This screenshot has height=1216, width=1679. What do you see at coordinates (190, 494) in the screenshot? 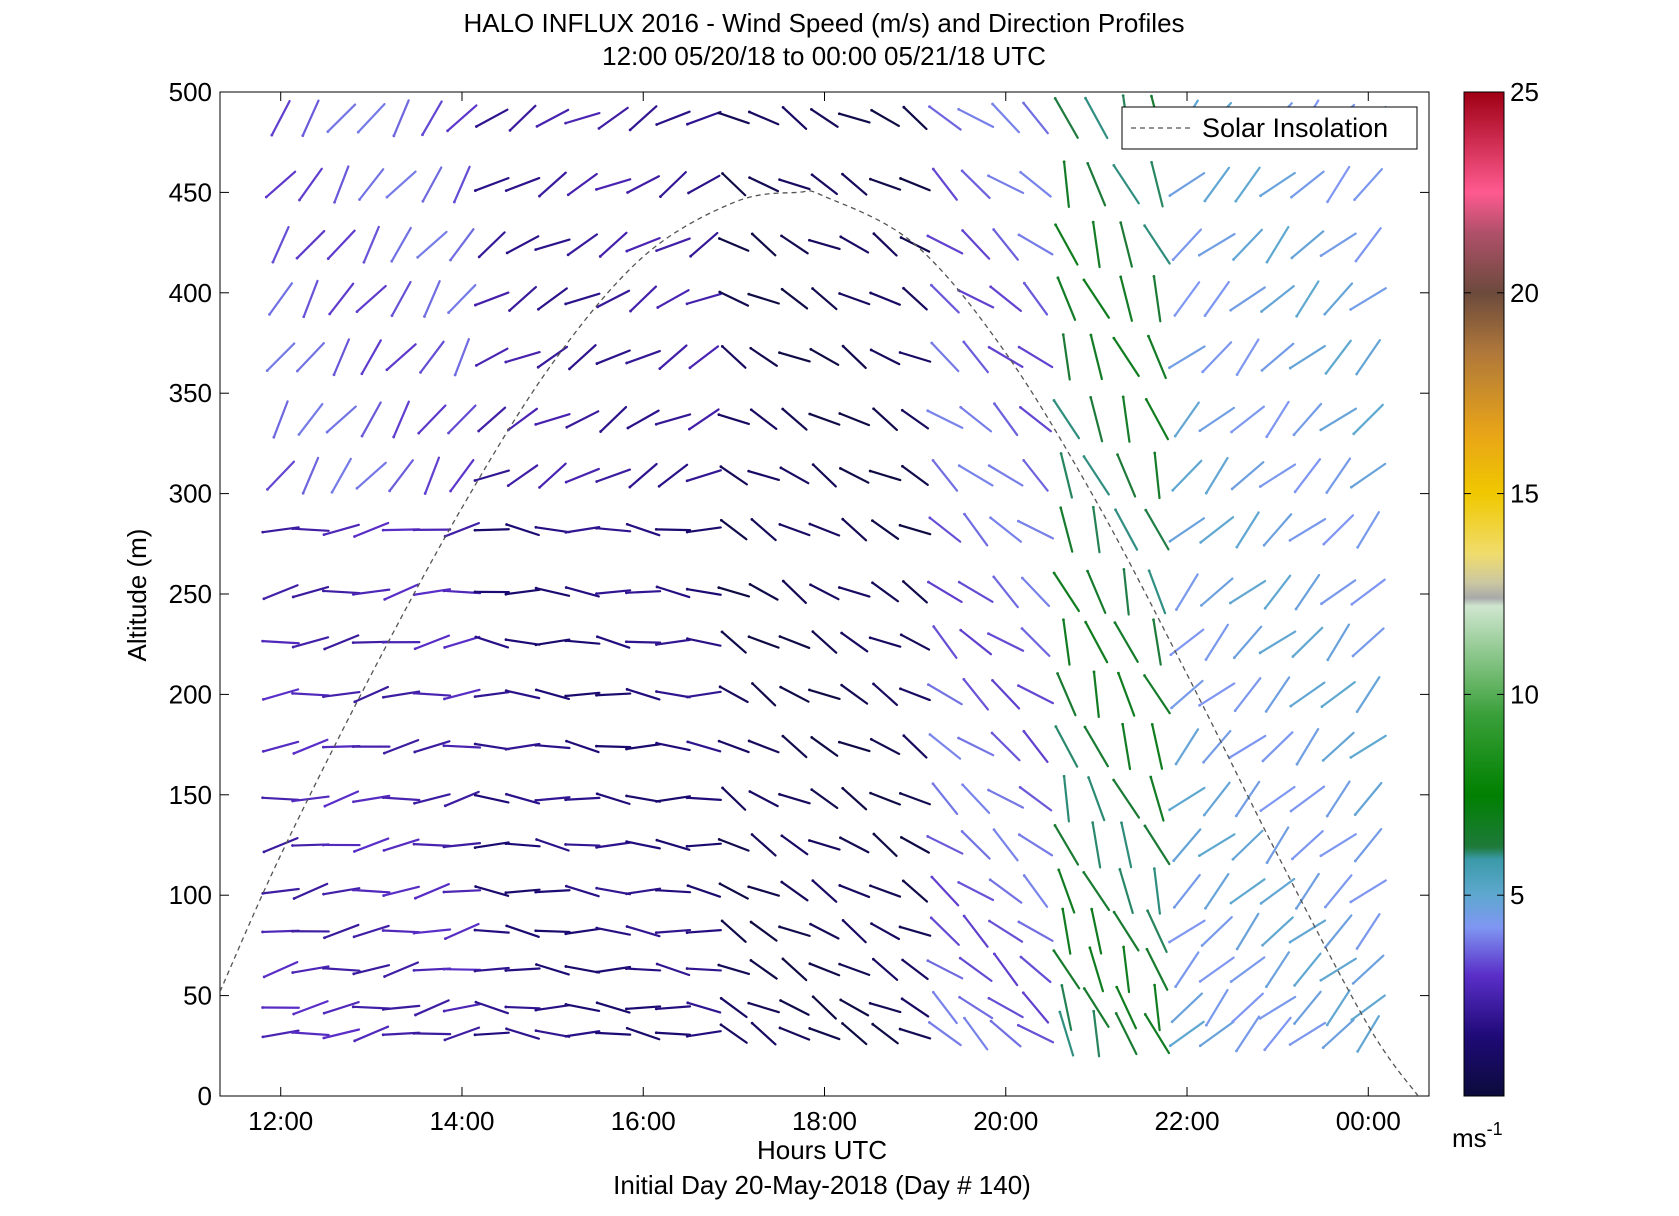
I see `y-tick-label: 300` at bounding box center [190, 494].